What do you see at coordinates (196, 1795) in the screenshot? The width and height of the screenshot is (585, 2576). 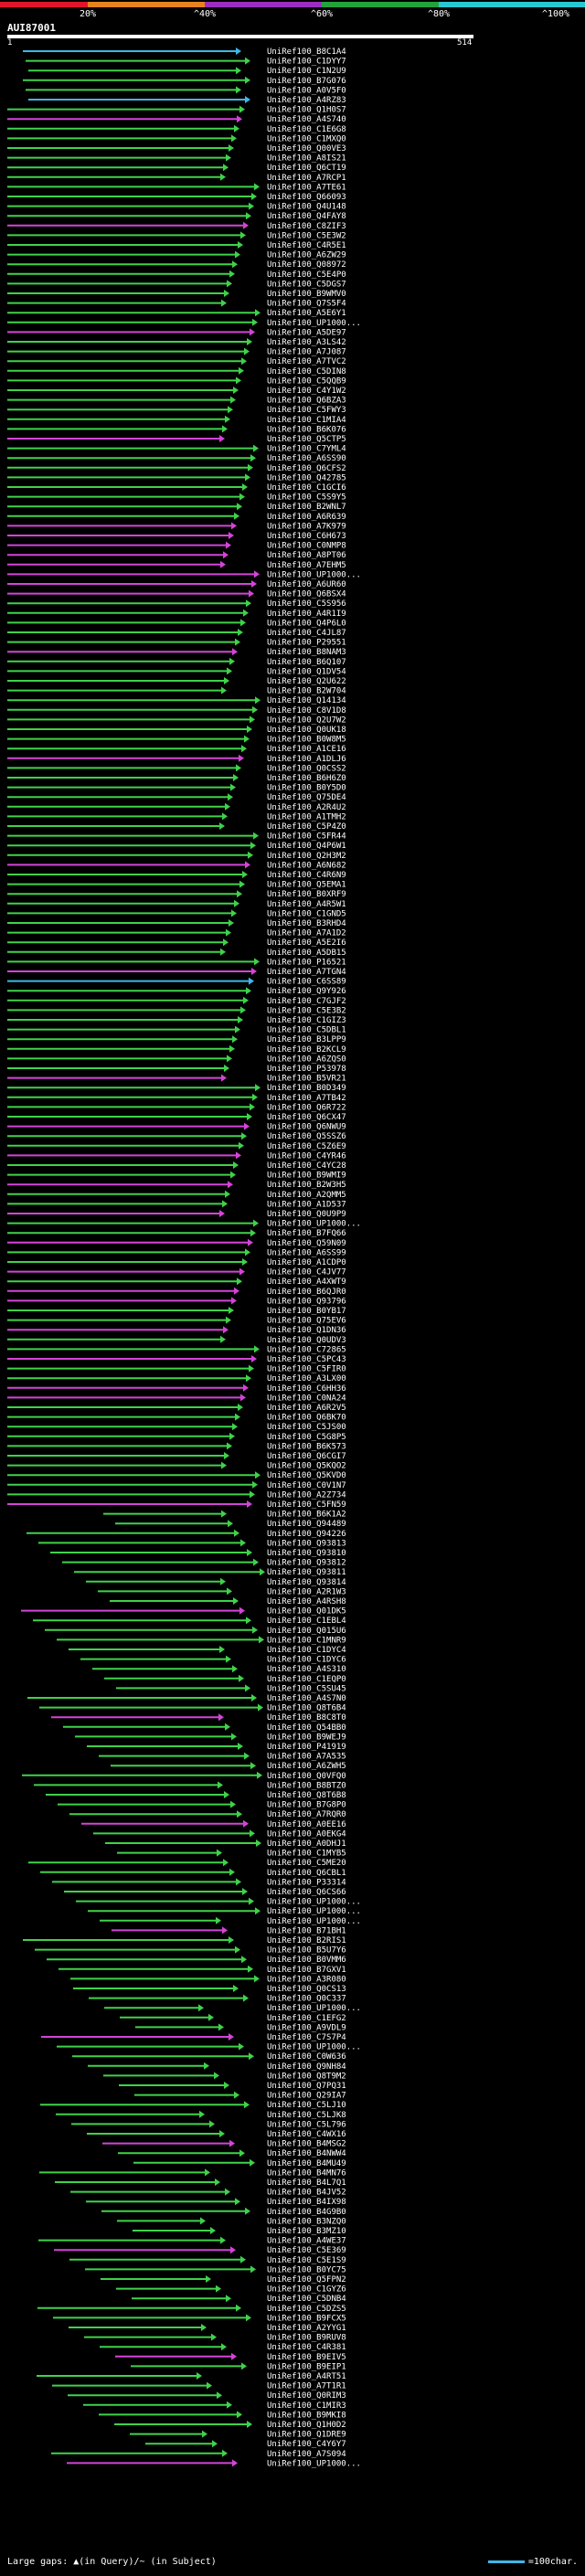 I see `hit-row: UniRef100_Q8T6B8` at bounding box center [196, 1795].